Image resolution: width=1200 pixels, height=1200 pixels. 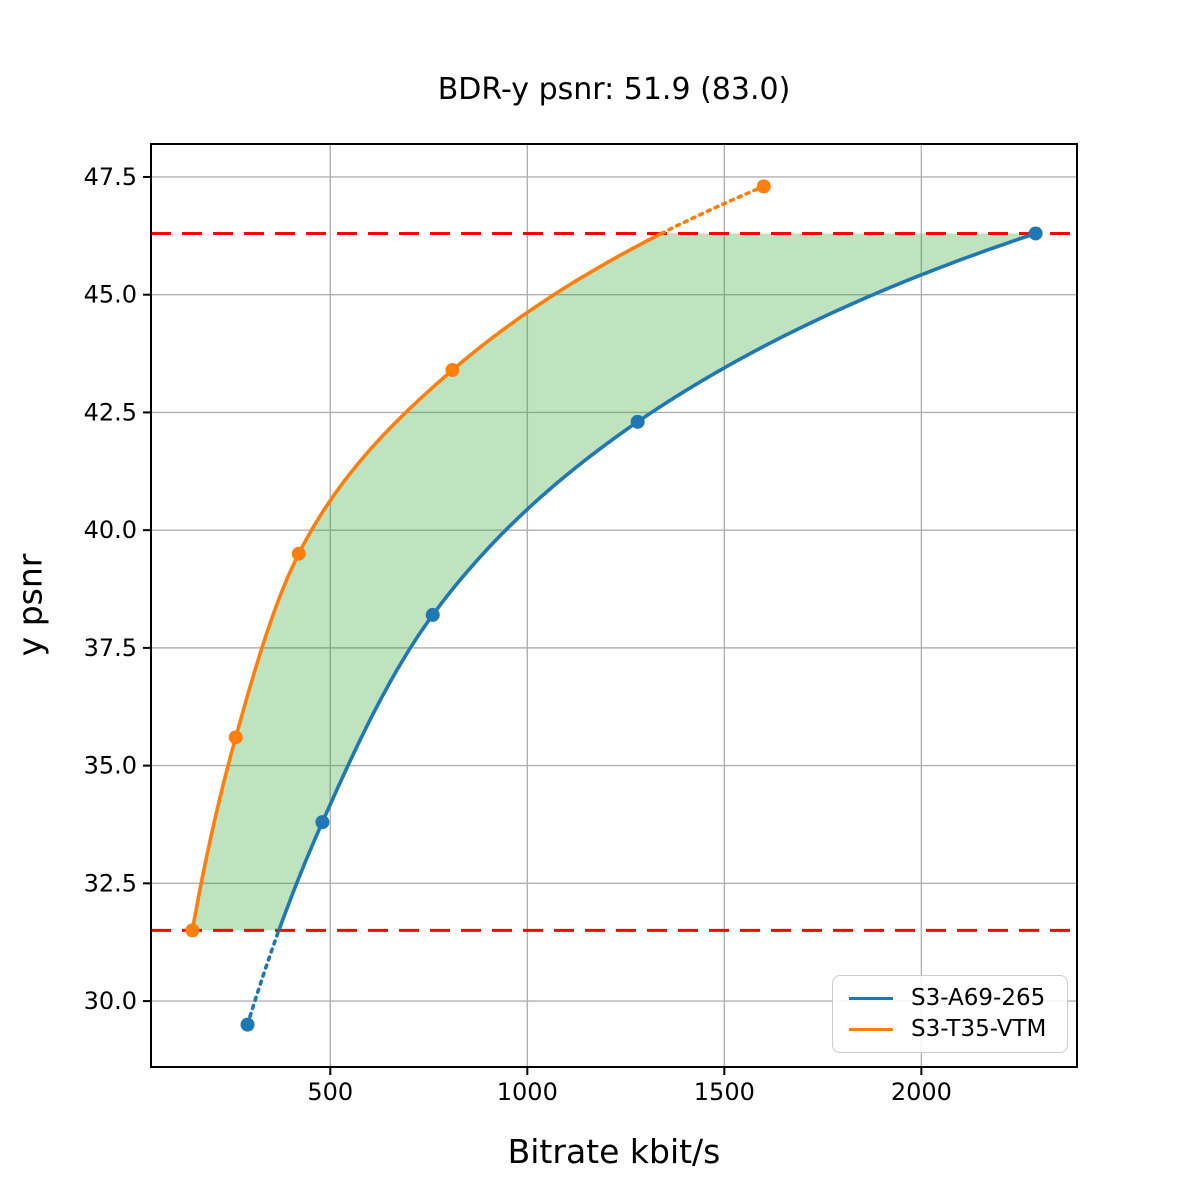 What do you see at coordinates (979, 1028) in the screenshot?
I see `legend-label: S3-T35-VTM` at bounding box center [979, 1028].